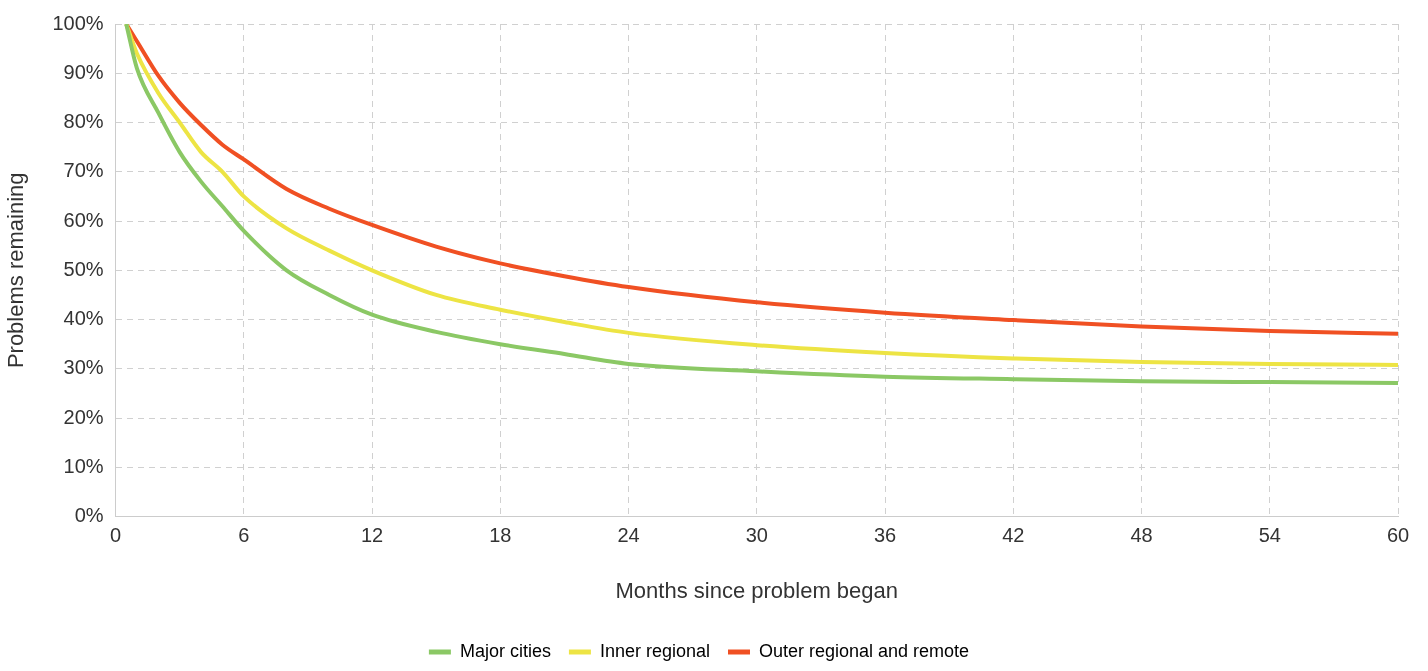  What do you see at coordinates (505, 650) in the screenshot?
I see `legend-label: Major cities` at bounding box center [505, 650].